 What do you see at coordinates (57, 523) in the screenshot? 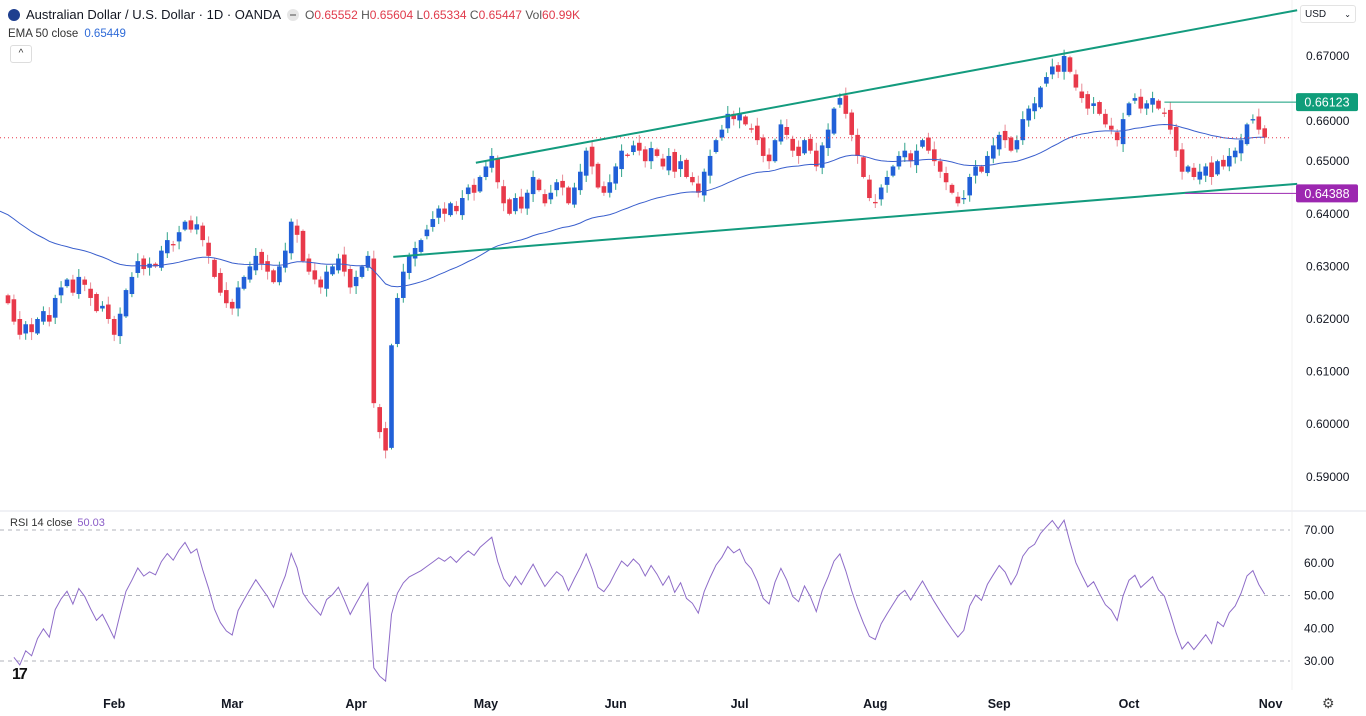
I see `rsi-legend: RSI 14 close 50.03` at bounding box center [57, 523].